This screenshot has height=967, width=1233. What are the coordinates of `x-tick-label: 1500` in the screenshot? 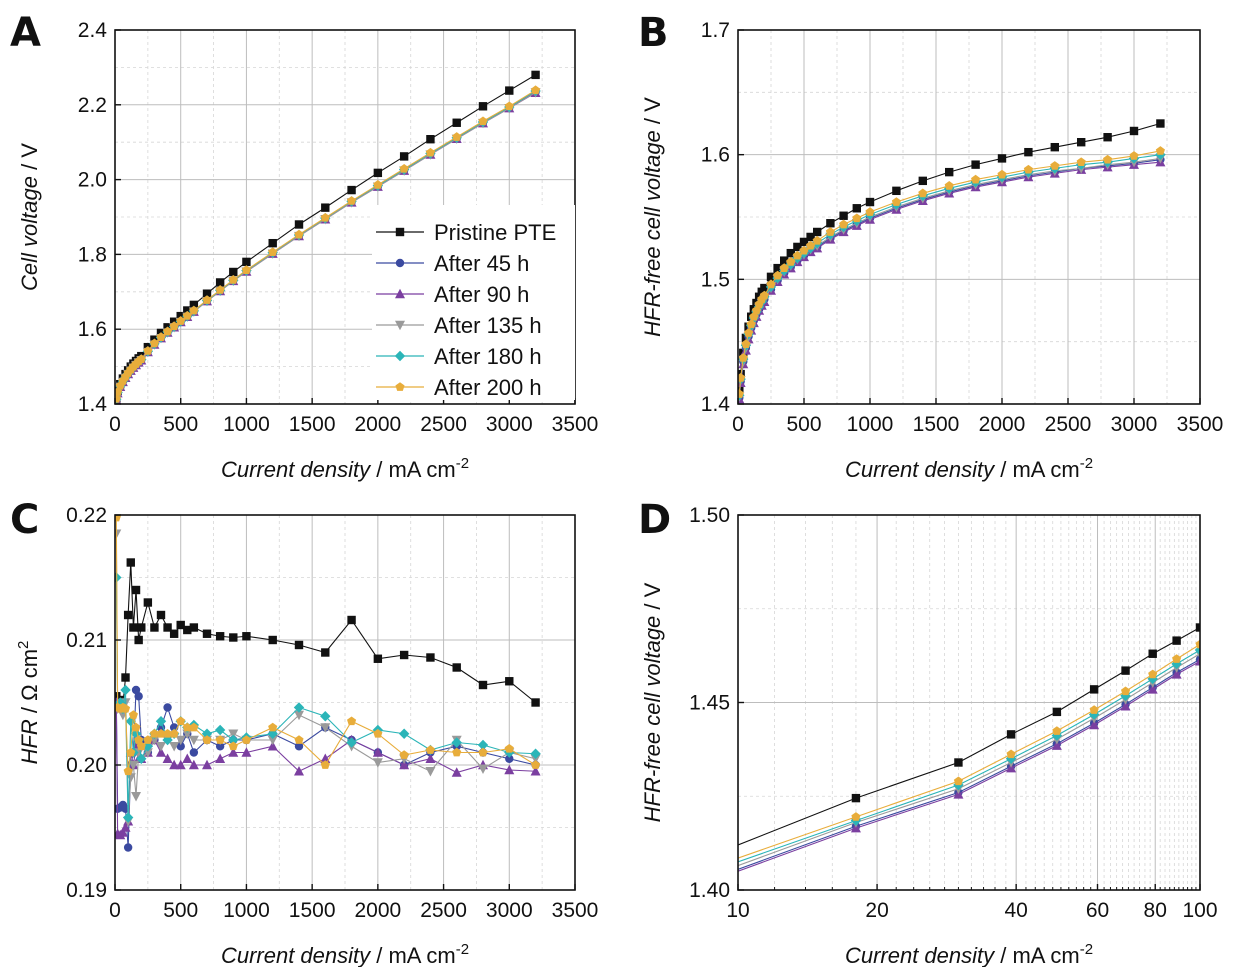 It's located at (936, 424).